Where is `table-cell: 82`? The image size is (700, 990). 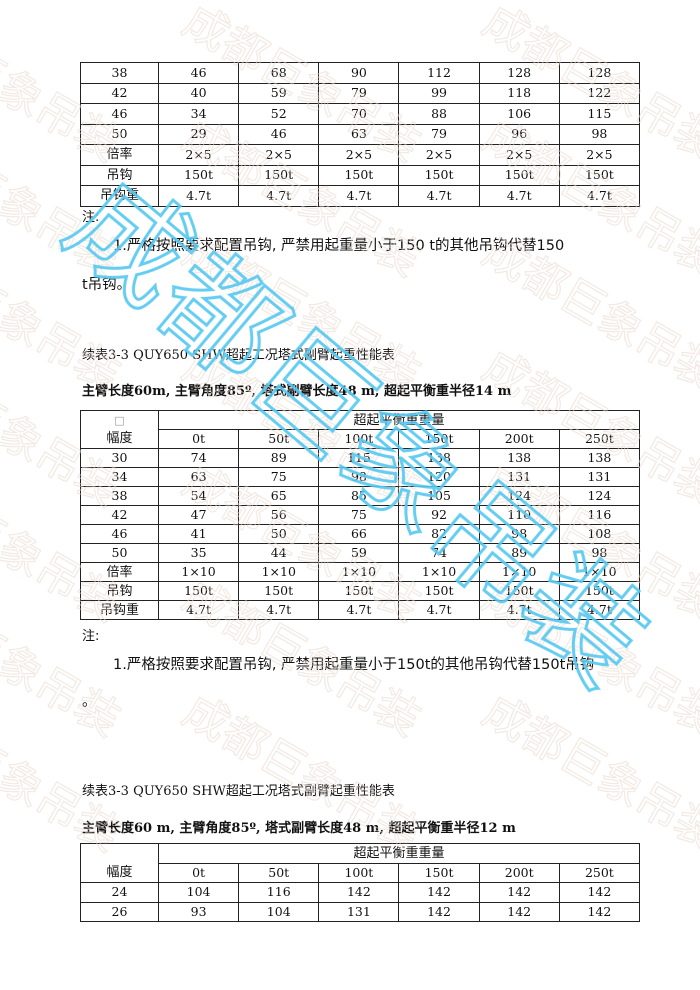 table-cell: 82 is located at coordinates (439, 534).